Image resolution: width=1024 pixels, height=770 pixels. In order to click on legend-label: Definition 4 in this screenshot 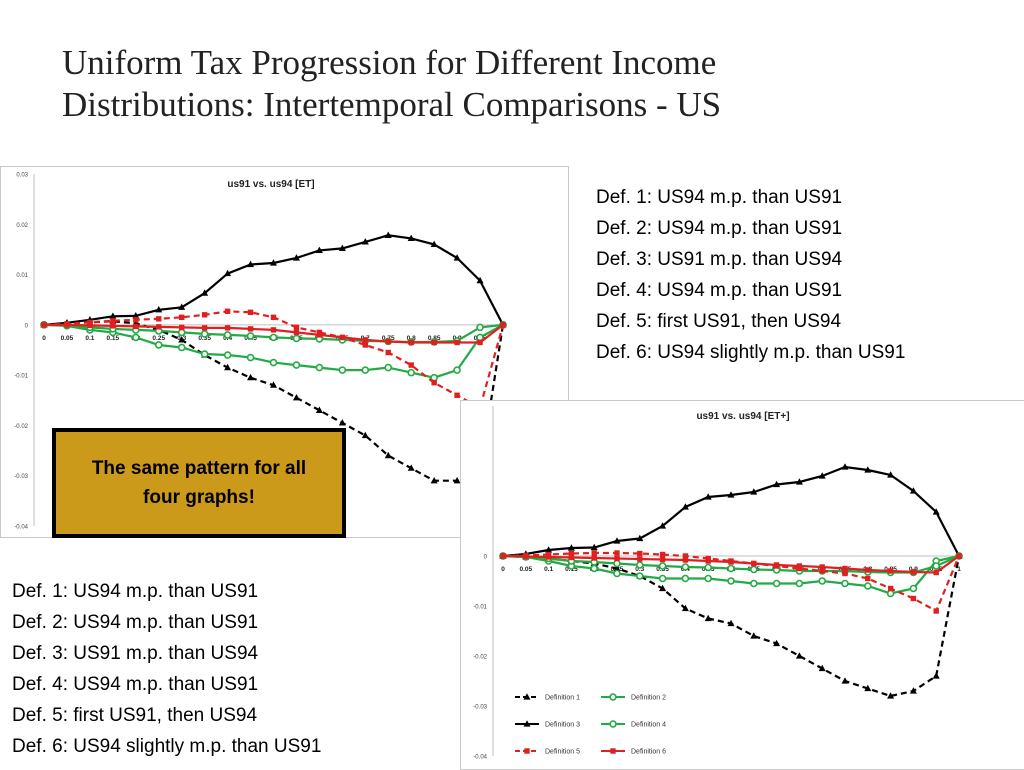, I will do `click(648, 725)`.